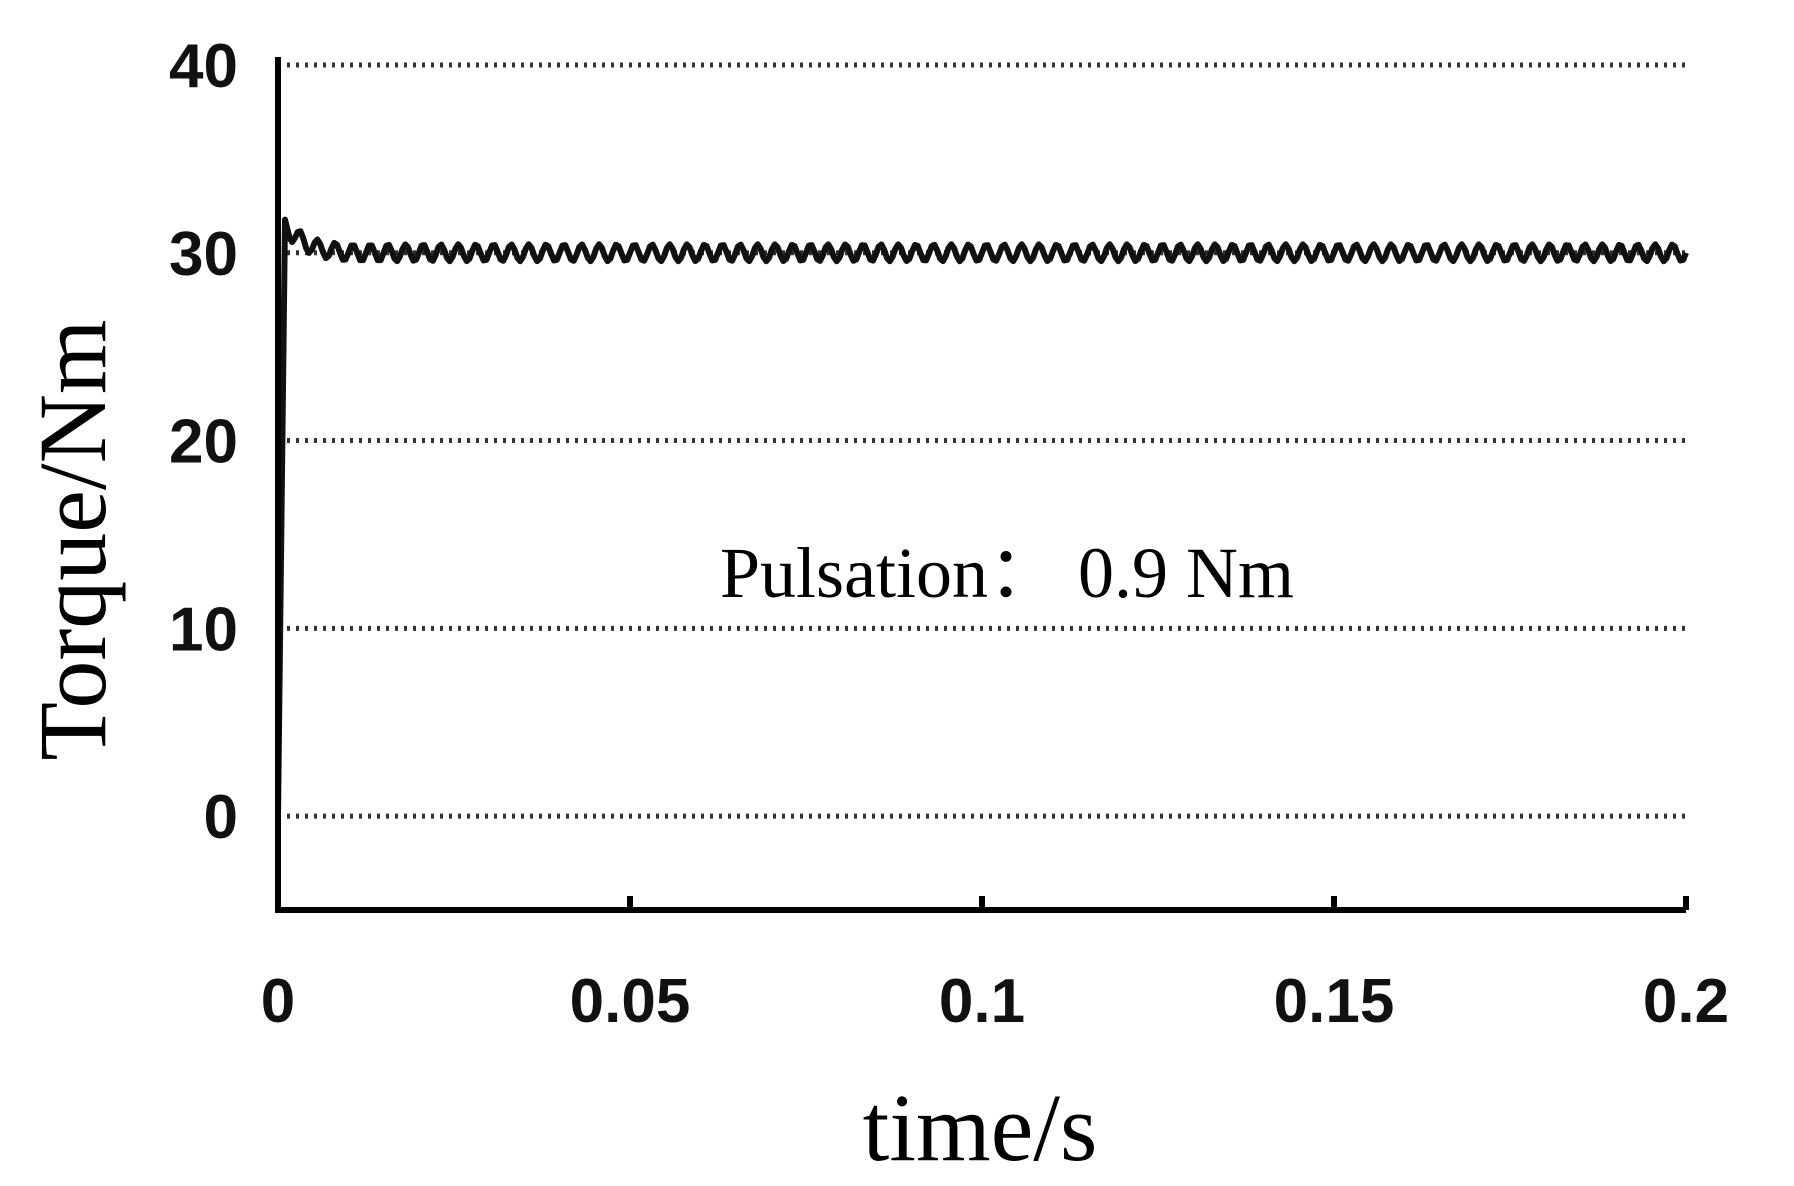 The image size is (1794, 1186). I want to click on y-ticks: 0 10 20 30 40, so click(203, 442).